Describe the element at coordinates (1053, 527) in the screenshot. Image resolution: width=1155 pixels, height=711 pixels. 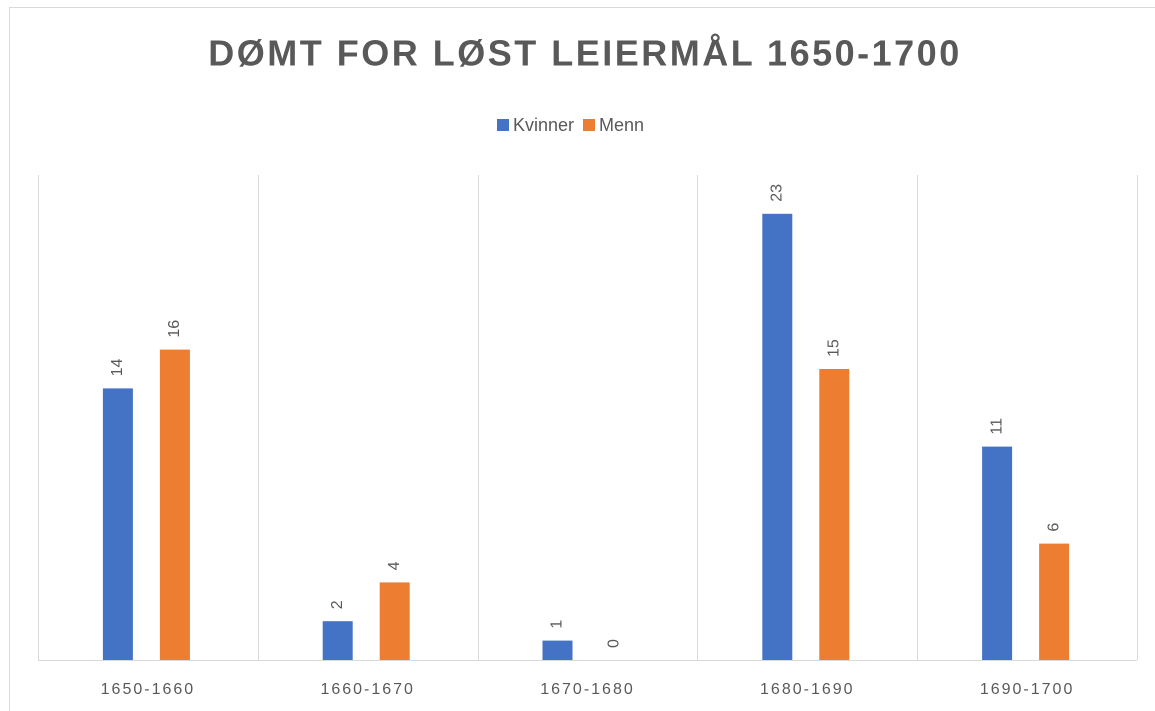
I see `data-label: 6` at that location.